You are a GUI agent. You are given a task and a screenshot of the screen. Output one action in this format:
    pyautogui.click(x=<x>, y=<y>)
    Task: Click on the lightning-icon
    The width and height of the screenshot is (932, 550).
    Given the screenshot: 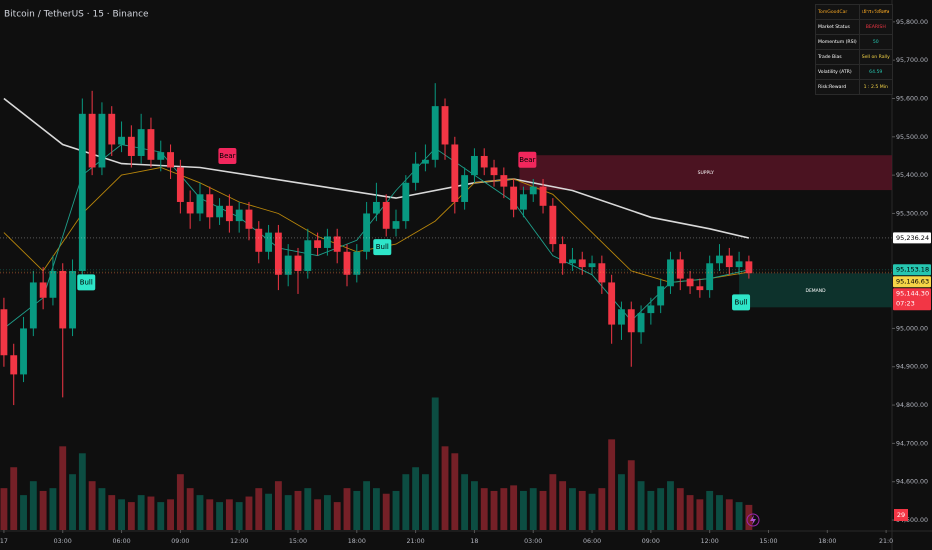 What is the action you would take?
    pyautogui.click(x=753, y=520)
    